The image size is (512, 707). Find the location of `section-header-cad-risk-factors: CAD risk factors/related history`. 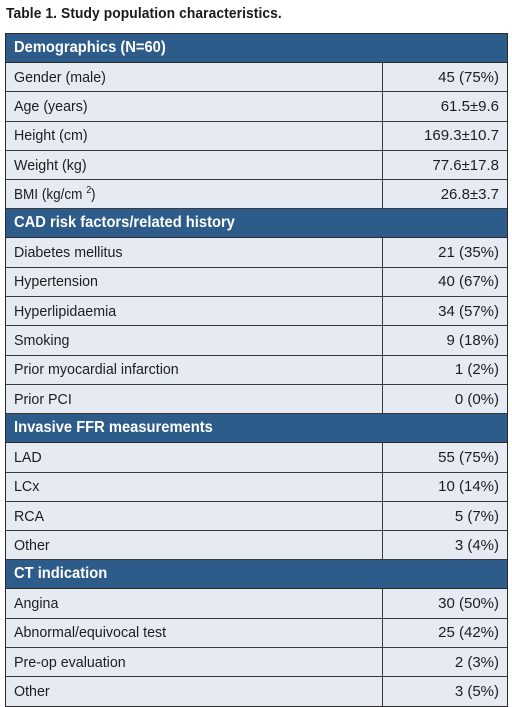

section-header-cad-risk-factors: CAD risk factors/related history is located at coordinates (256, 224).